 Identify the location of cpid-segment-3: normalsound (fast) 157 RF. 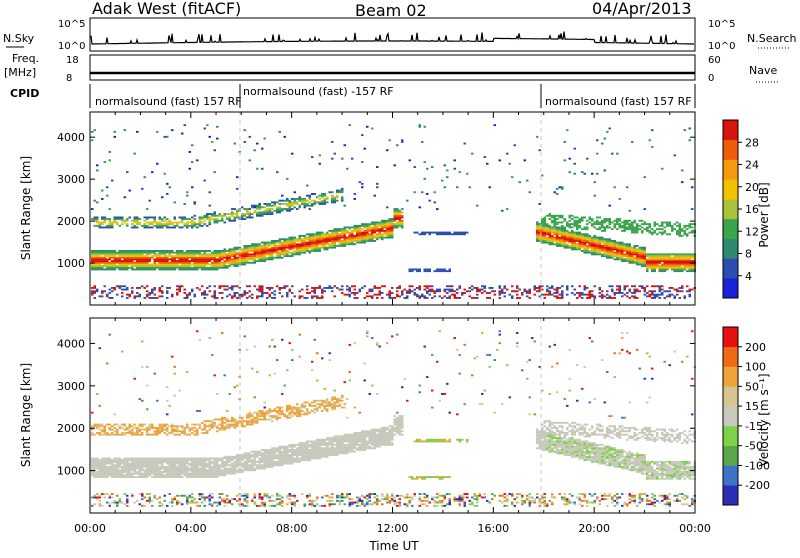
(618, 101).